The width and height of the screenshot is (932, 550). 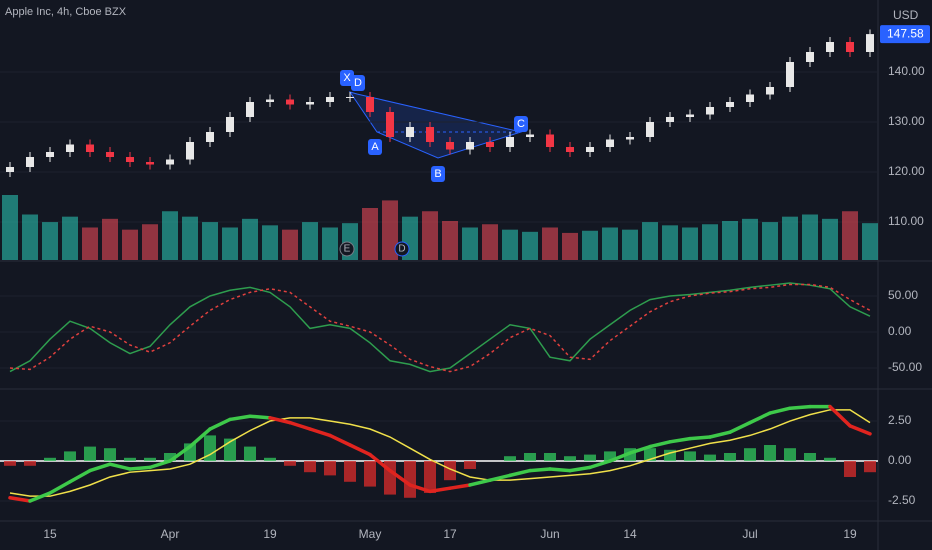 I want to click on y-tick-label: -50.00, so click(x=905, y=367).